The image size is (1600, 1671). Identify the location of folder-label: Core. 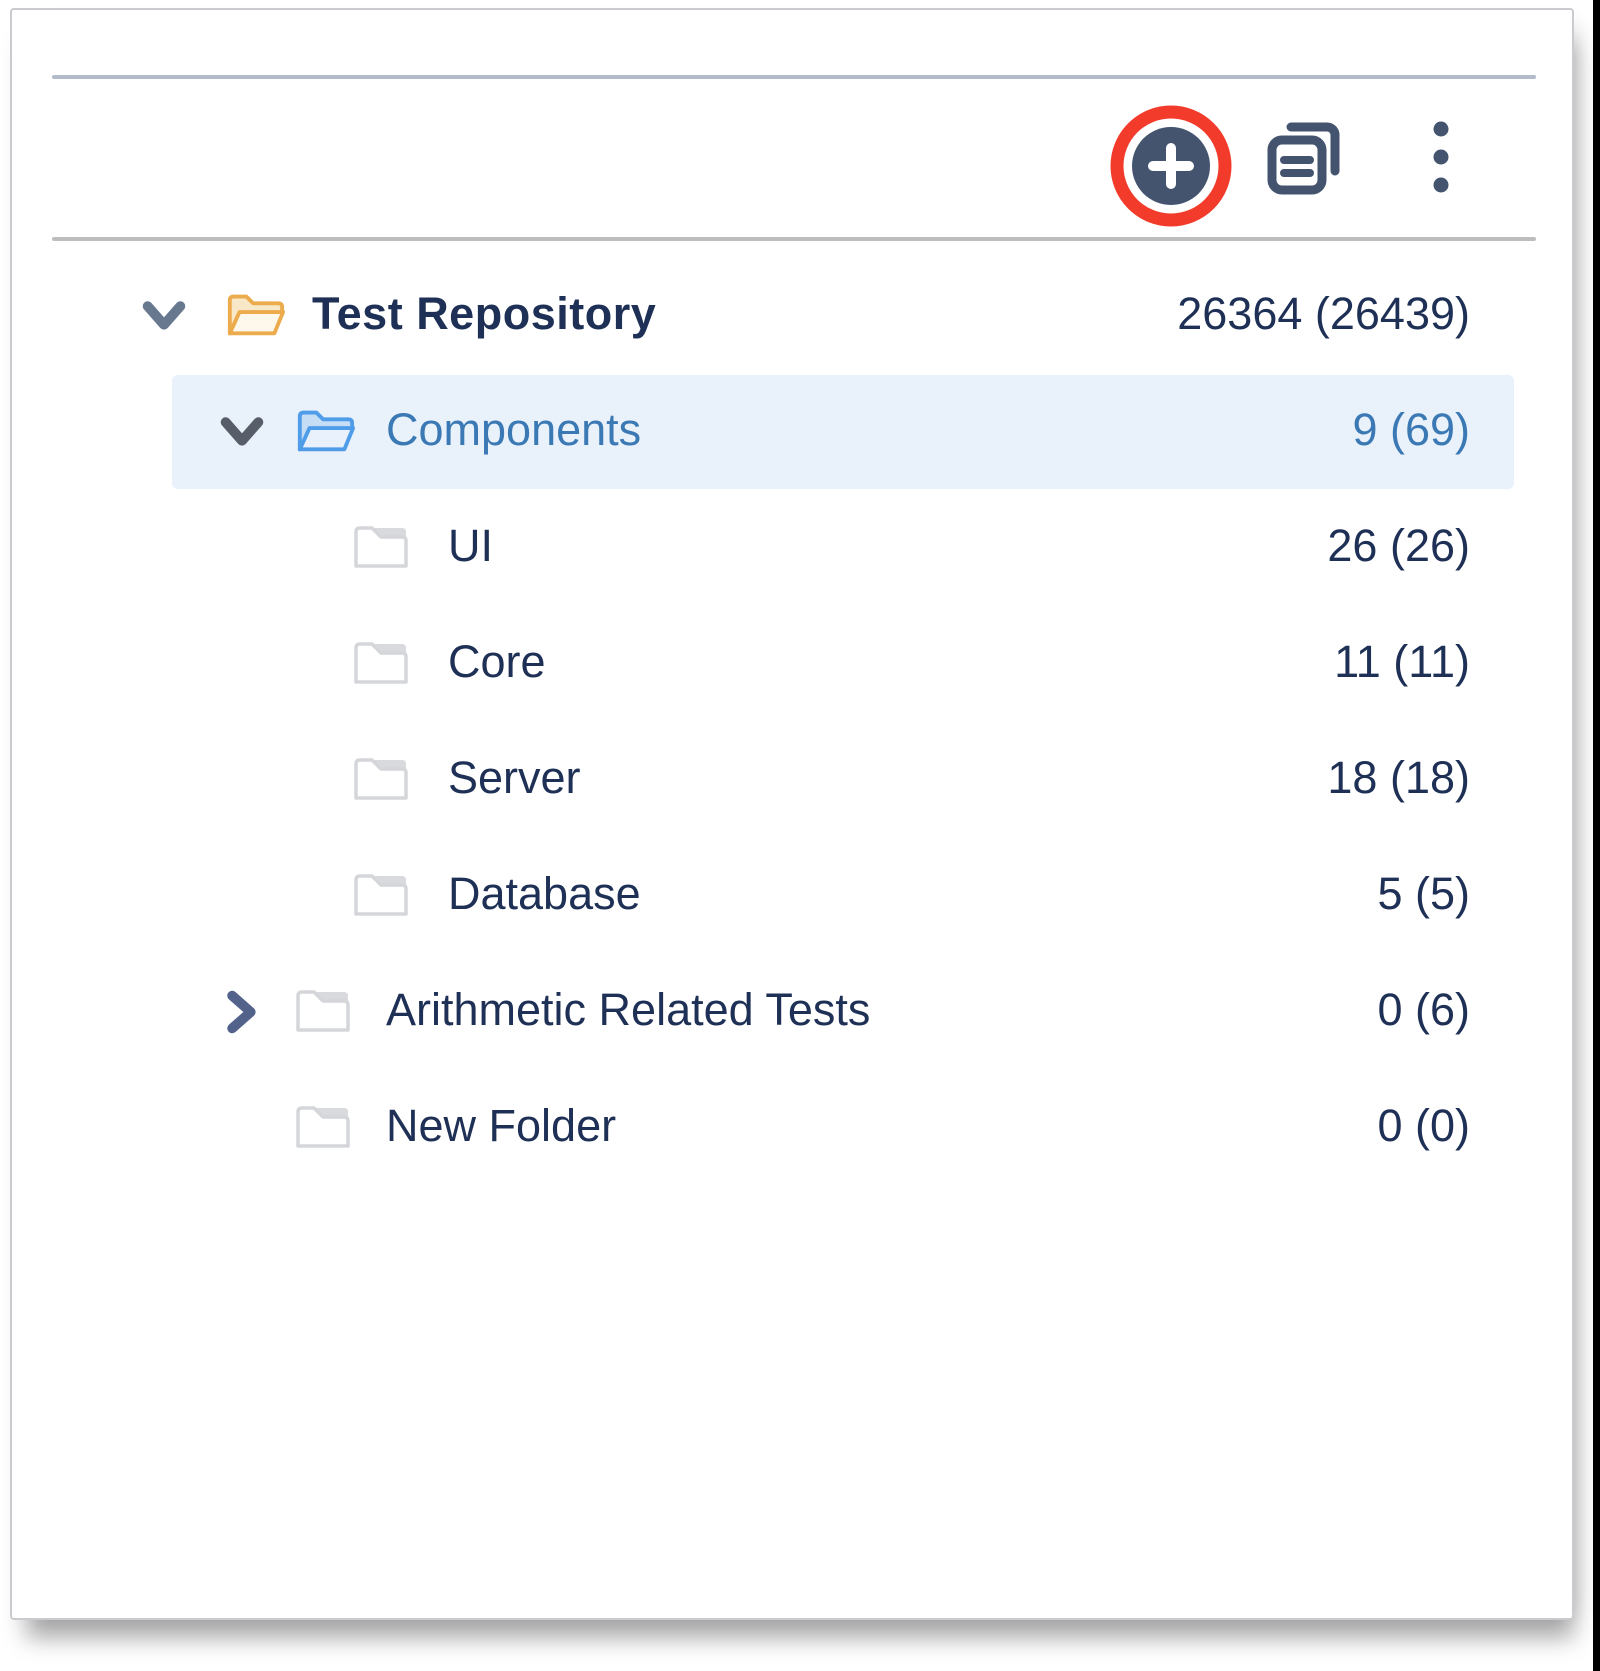
(497, 661).